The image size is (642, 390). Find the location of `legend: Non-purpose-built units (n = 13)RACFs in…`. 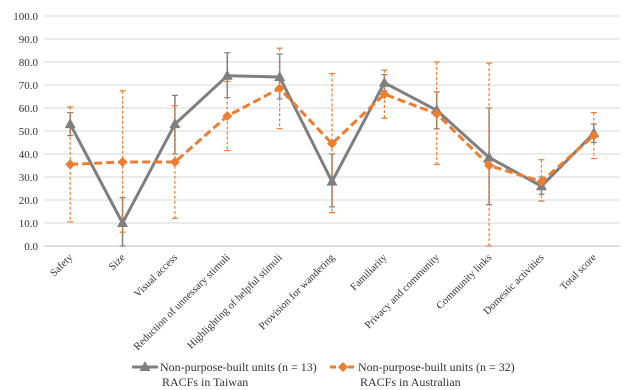

legend: Non-purpose-built units (n = 13)RACFs in… is located at coordinates (323, 374).